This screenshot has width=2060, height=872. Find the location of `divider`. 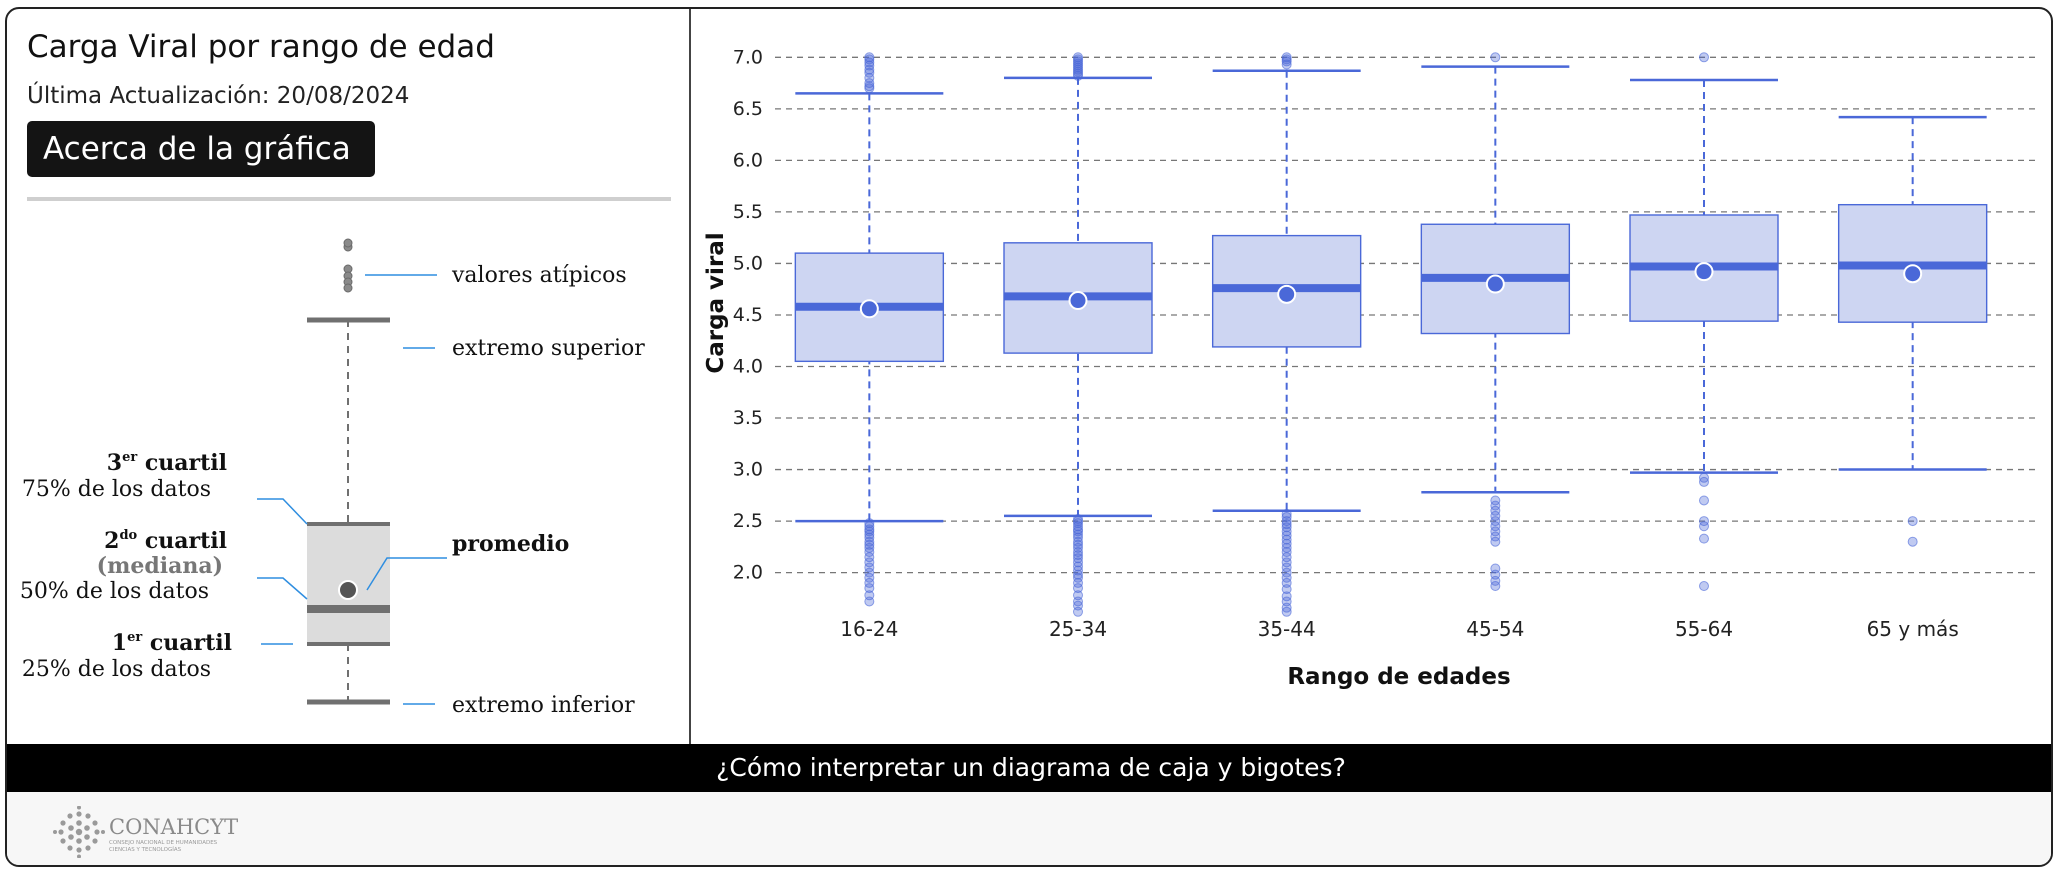

divider is located at coordinates (349, 199).